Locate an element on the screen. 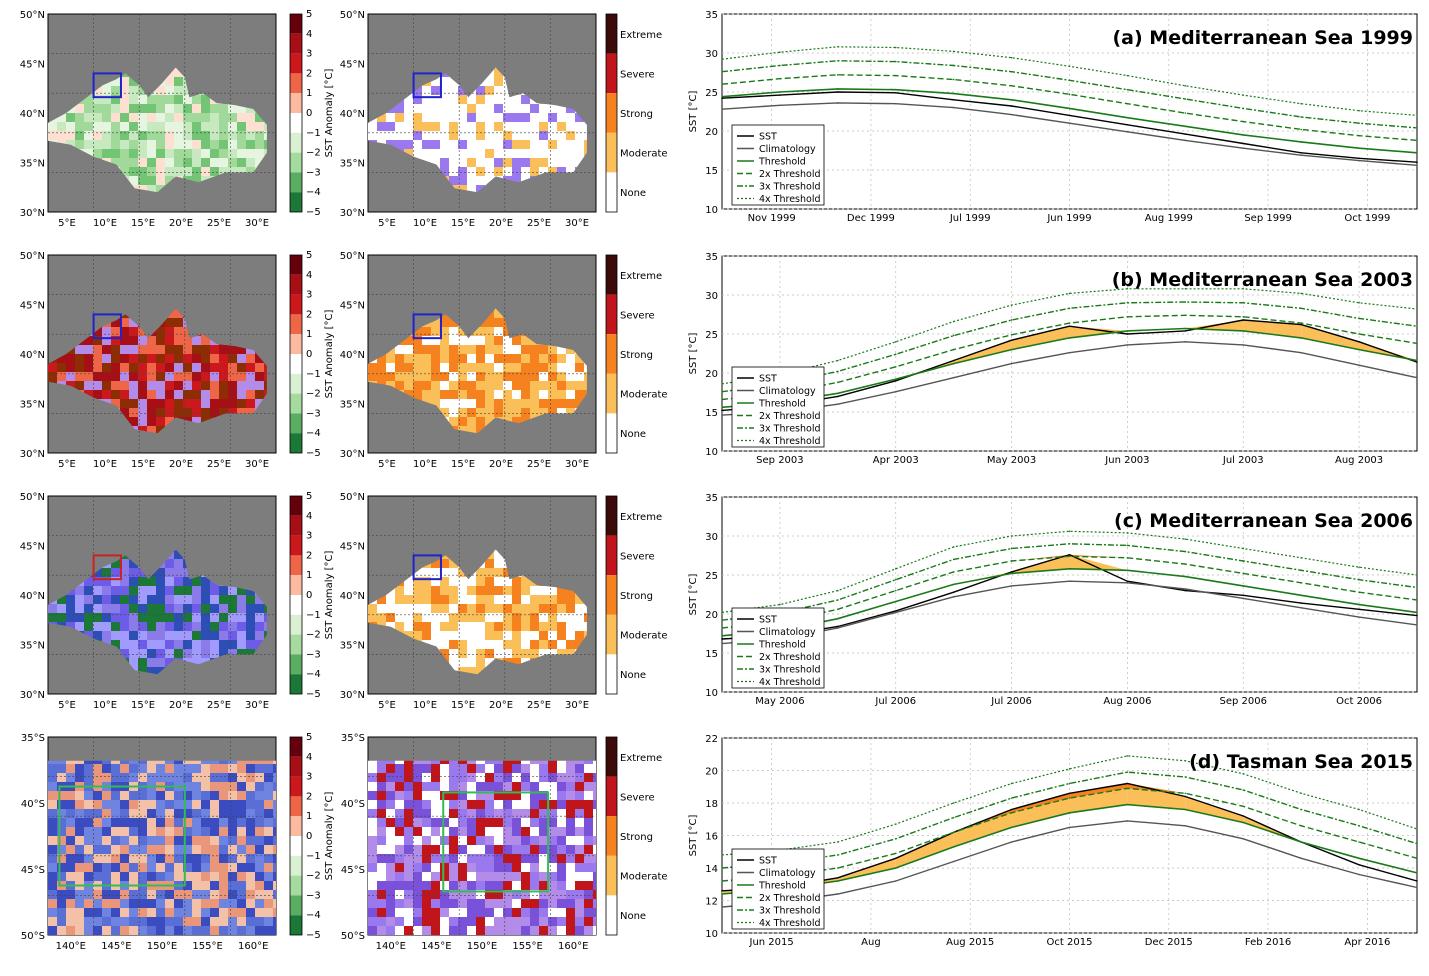  colorbar-label: SST Anomaly [°C] is located at coordinates (329, 594).